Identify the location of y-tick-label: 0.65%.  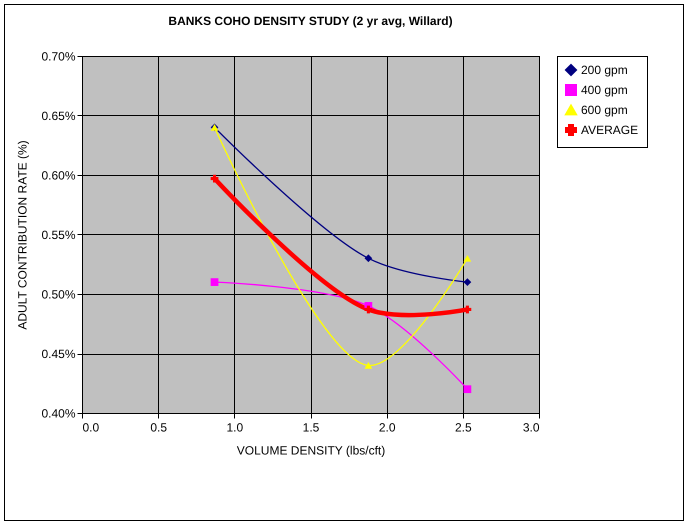
(58, 116).